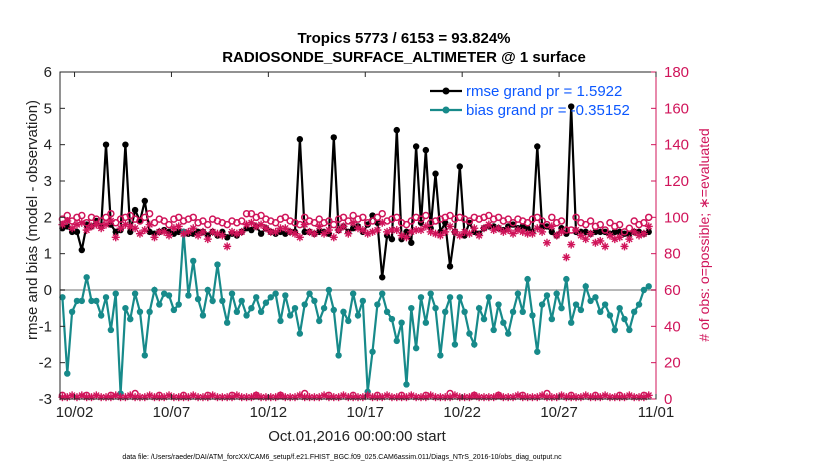 This screenshot has height=470, width=830. I want to click on left-tick-label: 4, so click(48, 145).